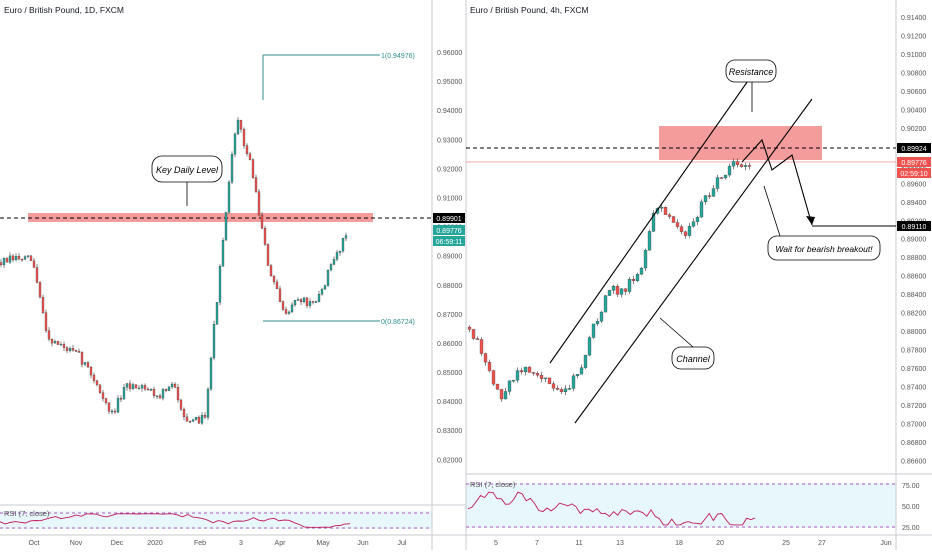 The width and height of the screenshot is (932, 555). What do you see at coordinates (687, 343) in the screenshot?
I see `channel-callout: Channel` at bounding box center [687, 343].